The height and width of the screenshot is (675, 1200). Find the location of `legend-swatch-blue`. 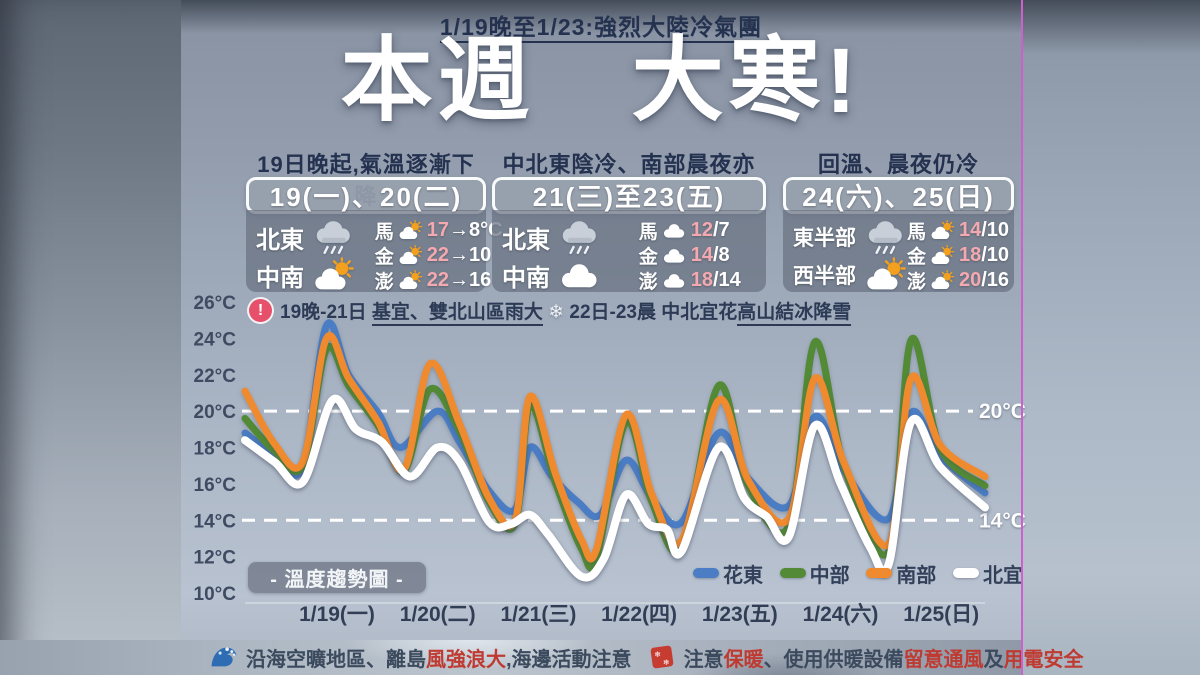

legend-swatch-blue is located at coordinates (706, 573).